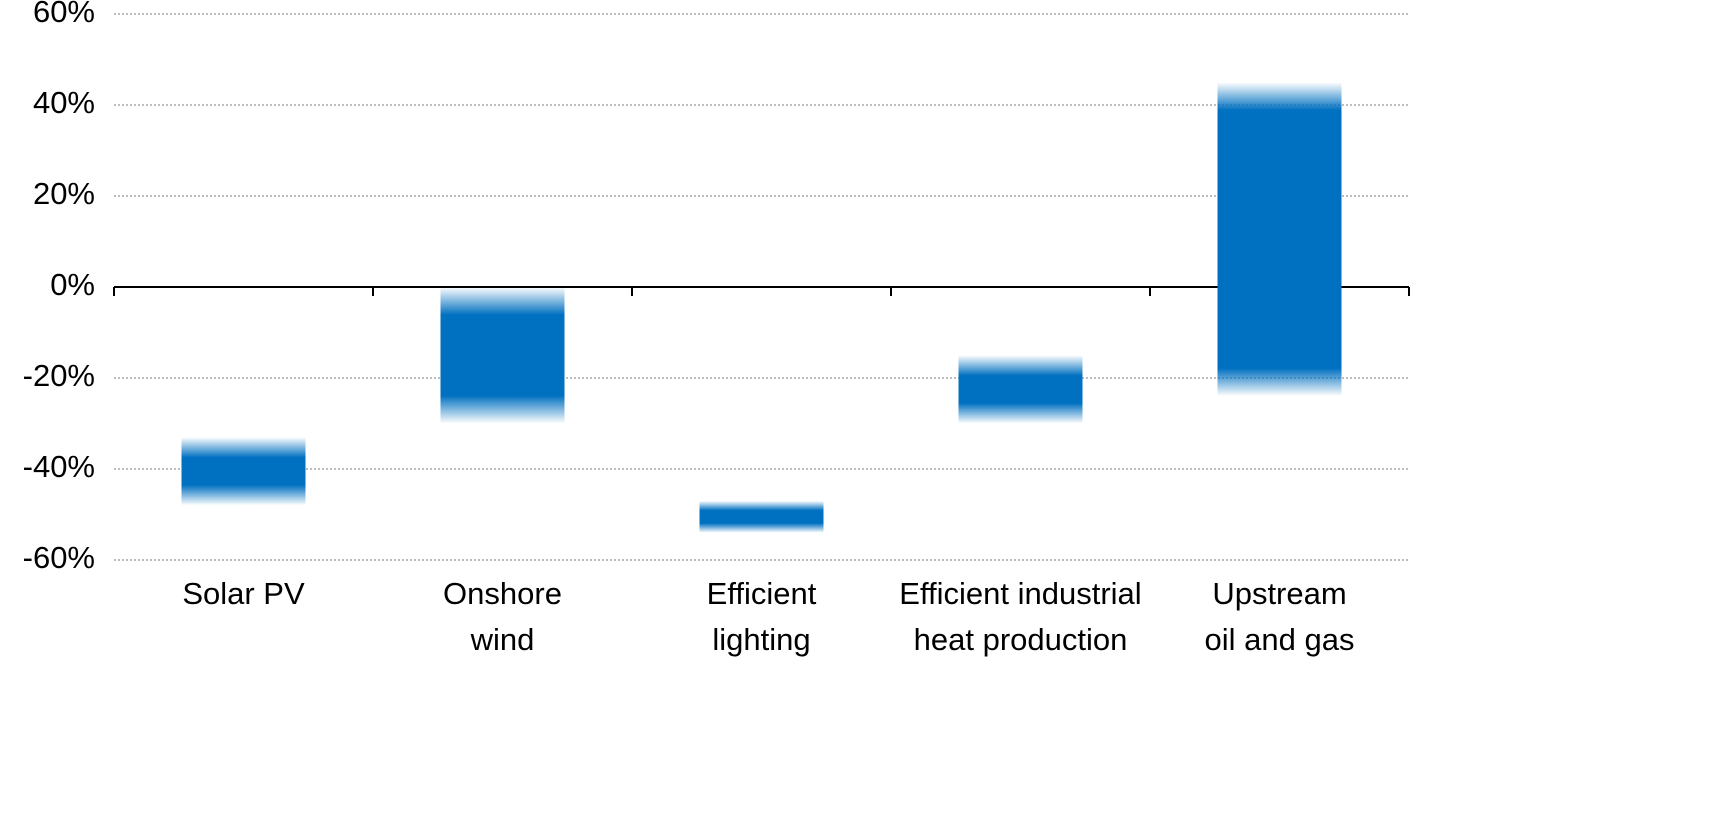 The image size is (1719, 819). I want to click on x-tick-label: Onshore, so click(502, 593).